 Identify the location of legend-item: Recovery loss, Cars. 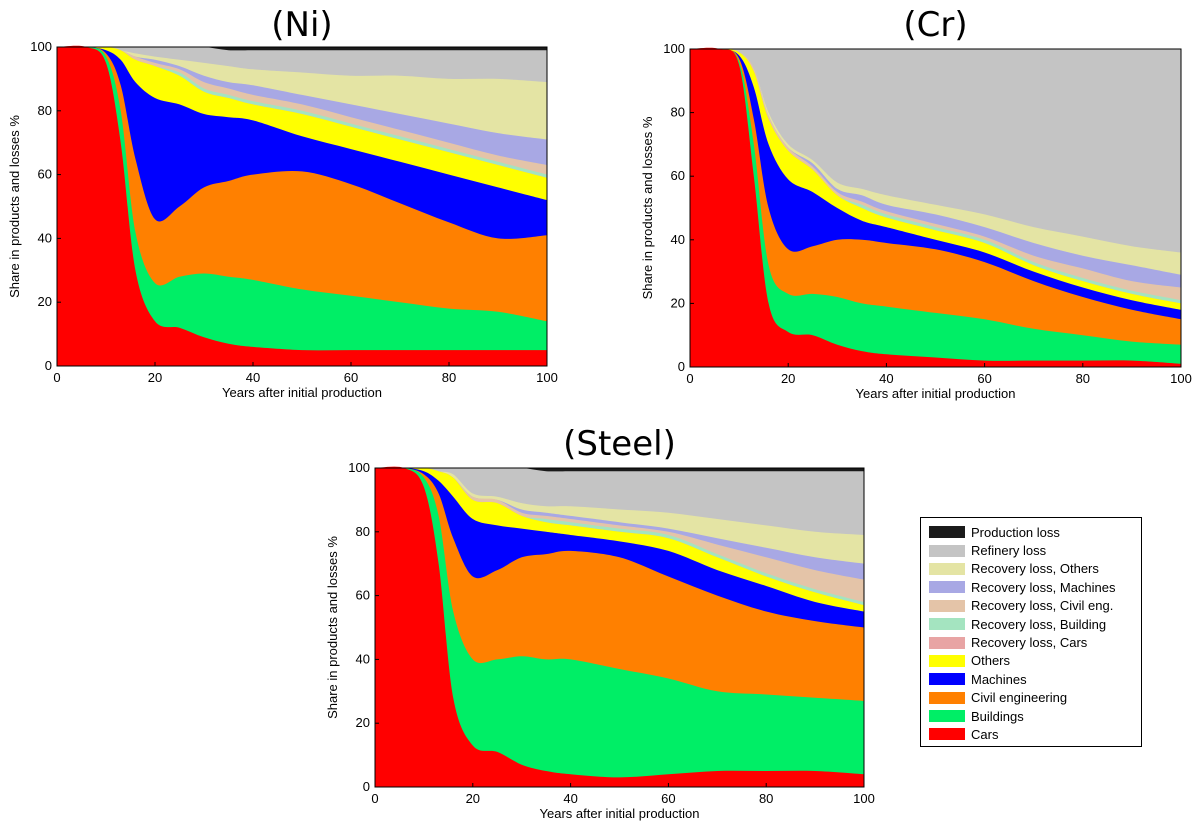
(1031, 642).